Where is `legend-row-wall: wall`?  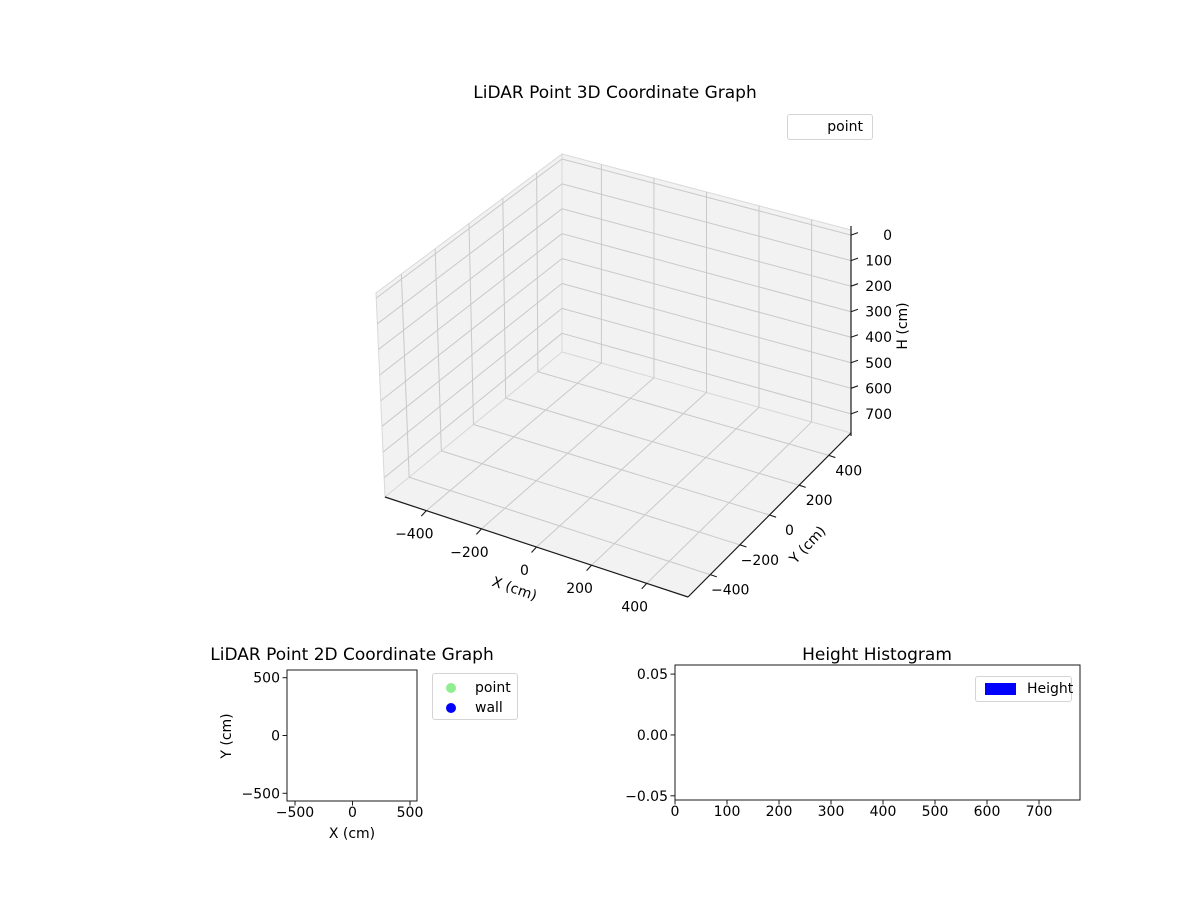
legend-row-wall: wall is located at coordinates (475, 708).